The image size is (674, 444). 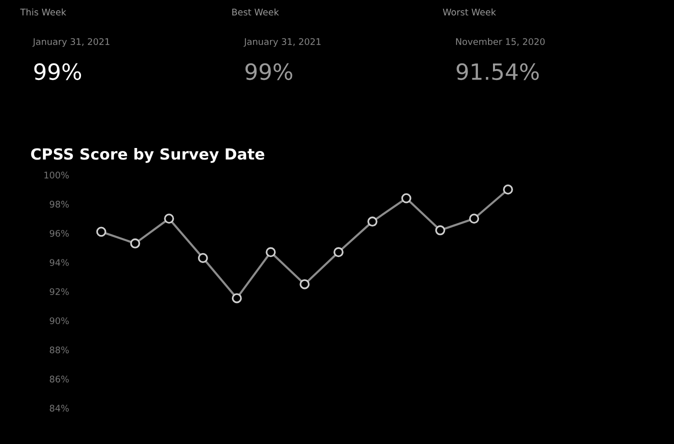 I want to click on y-tick-label: 88%, so click(x=59, y=350).